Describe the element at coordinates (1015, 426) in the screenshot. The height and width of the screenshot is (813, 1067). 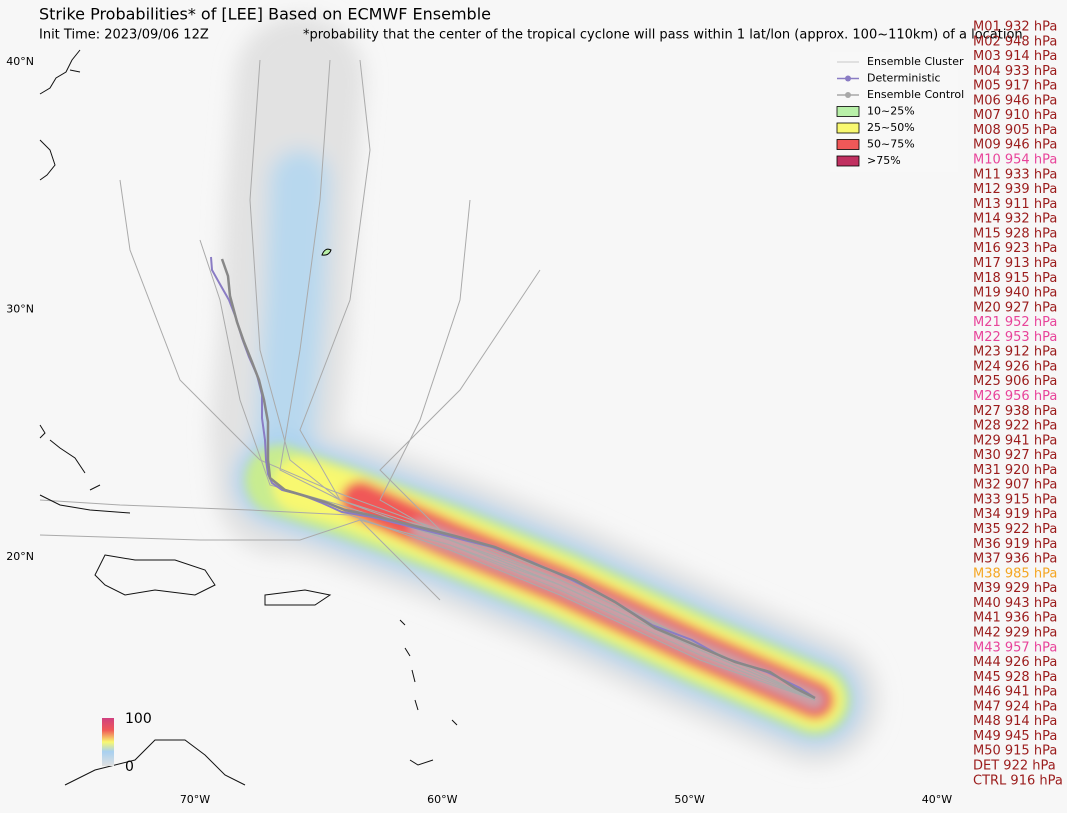
I see `member-pressure: M28 922 hPa` at that location.